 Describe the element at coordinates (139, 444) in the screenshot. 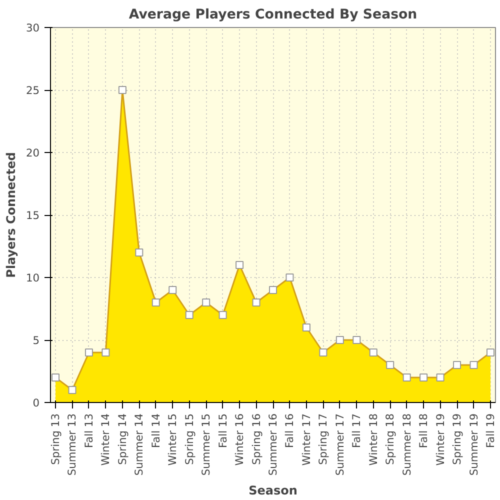

I see `x-tick-label: Summer 14` at that location.